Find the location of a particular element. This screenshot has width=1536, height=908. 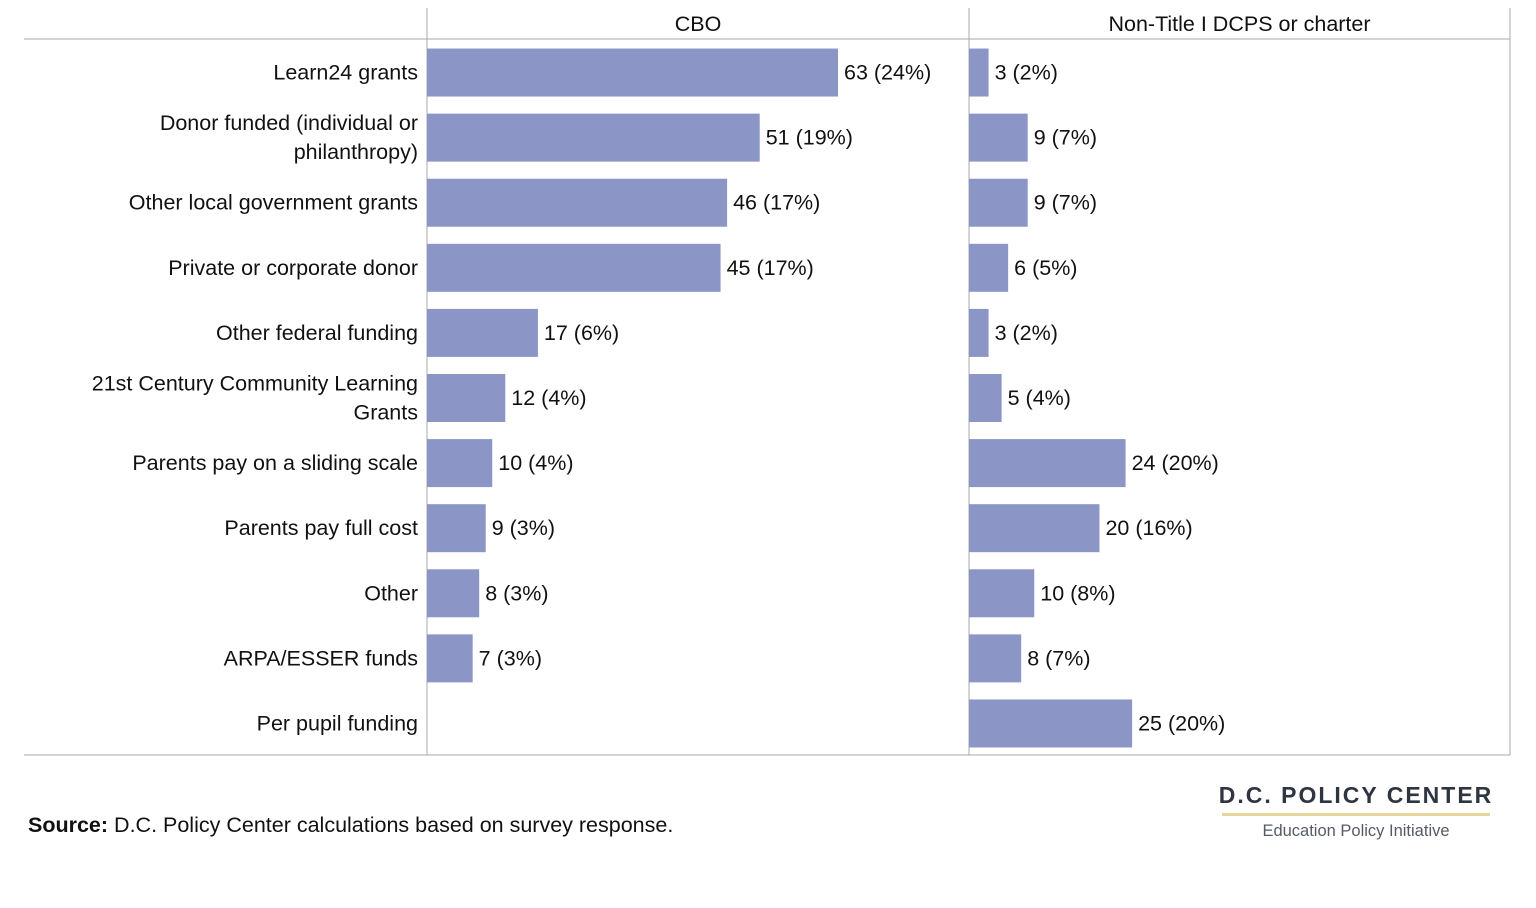

logo-subtitle: Education Policy Initiative is located at coordinates (1356, 831).